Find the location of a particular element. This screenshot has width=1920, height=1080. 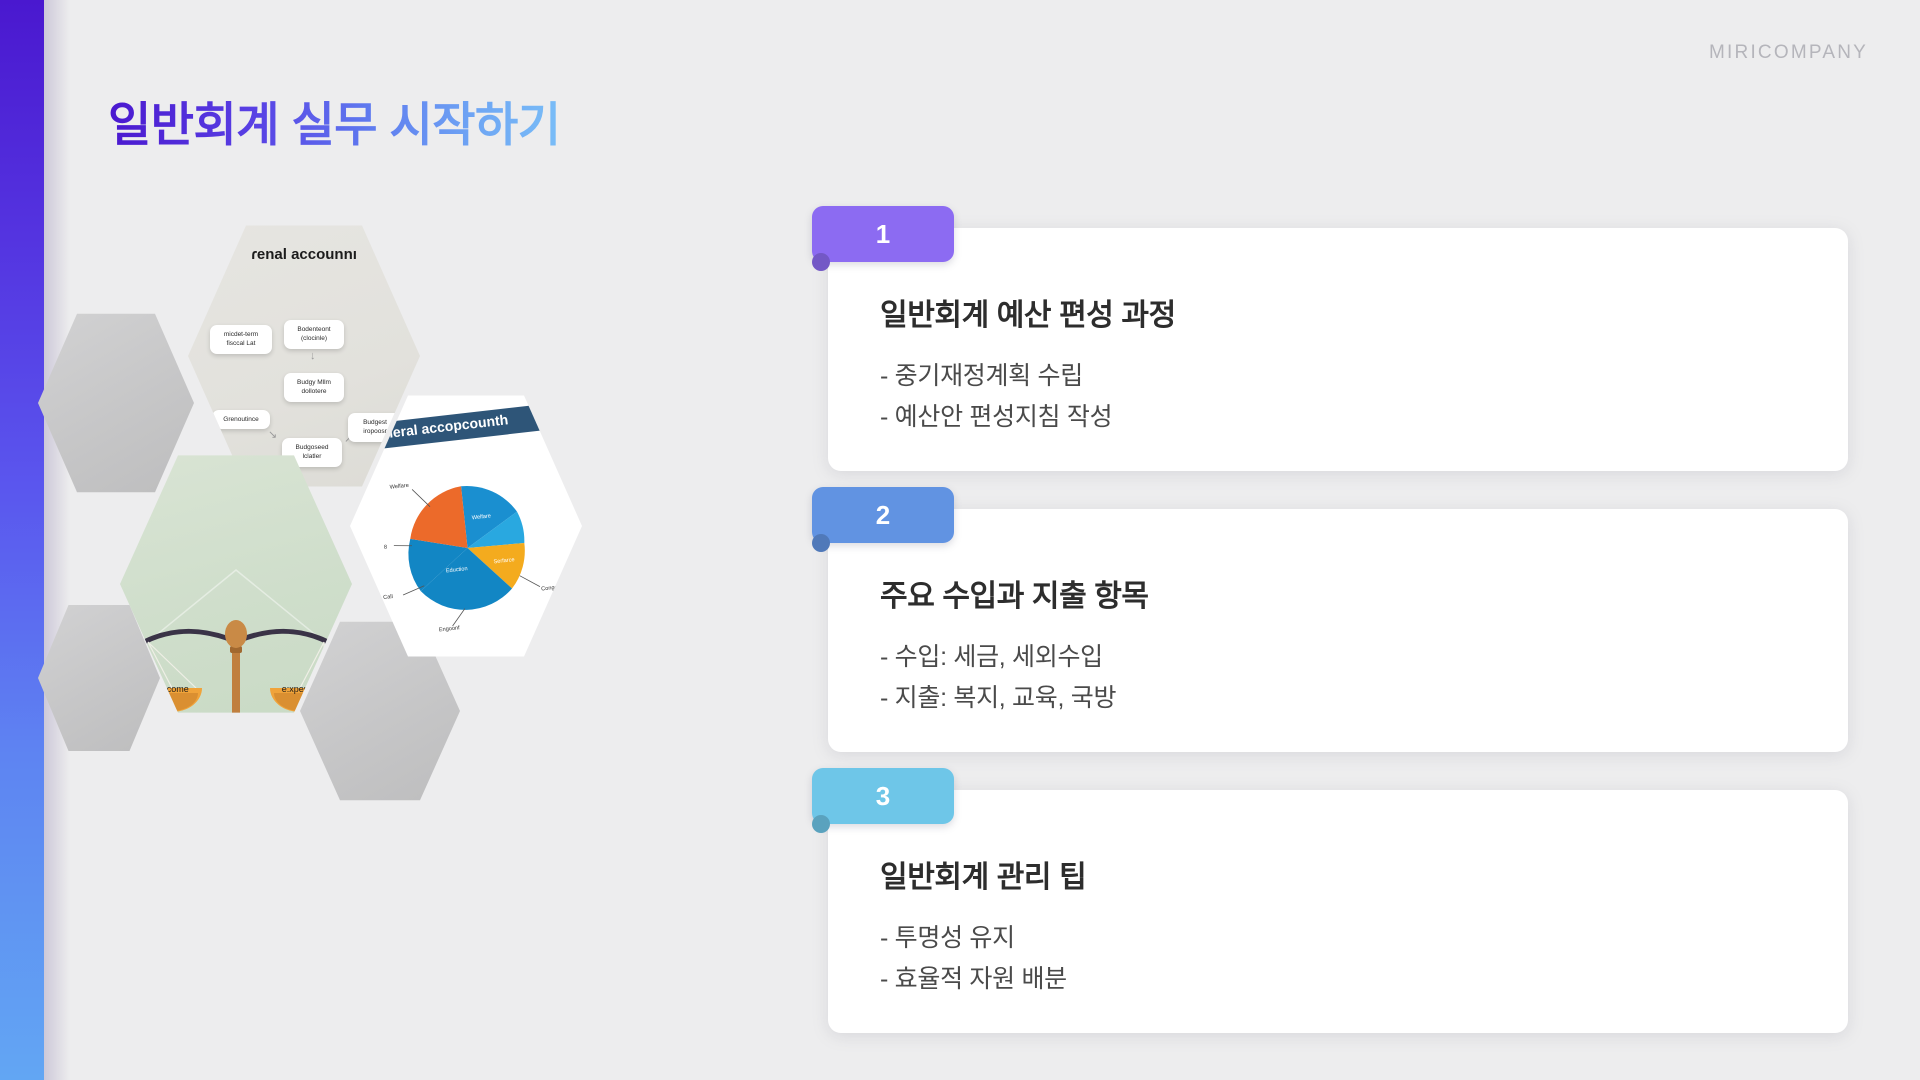

pie-chart-heading: neral accopcounth is located at coordinates (446, 426).